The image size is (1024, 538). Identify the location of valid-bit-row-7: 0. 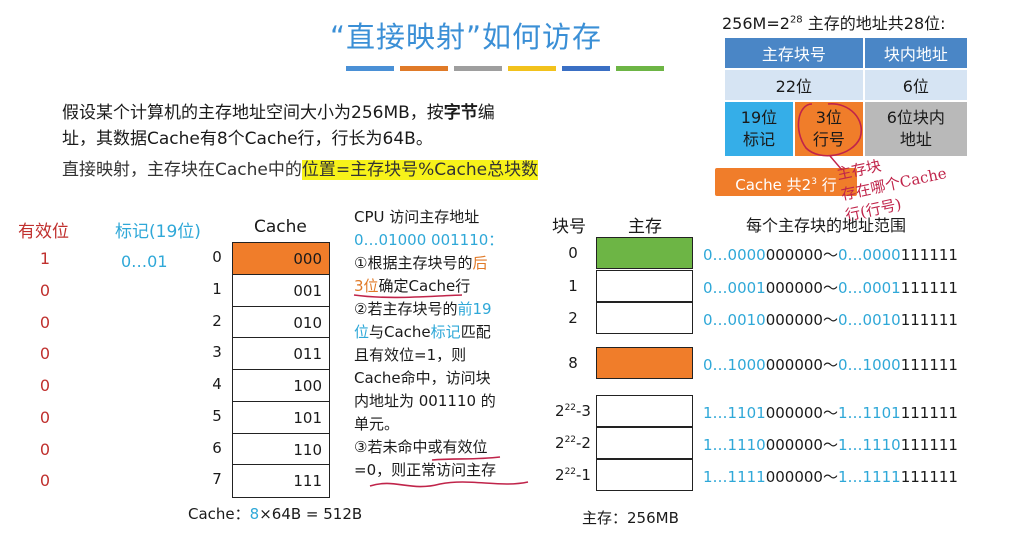
(45, 481).